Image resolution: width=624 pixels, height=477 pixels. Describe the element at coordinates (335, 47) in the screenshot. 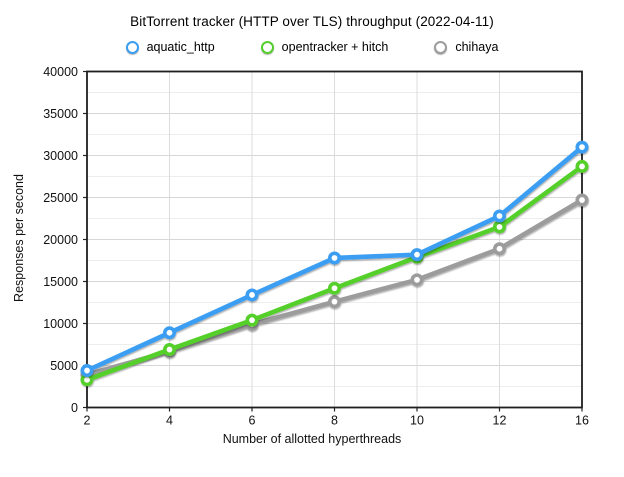

I see `legend-label: opentracker + hitch` at that location.